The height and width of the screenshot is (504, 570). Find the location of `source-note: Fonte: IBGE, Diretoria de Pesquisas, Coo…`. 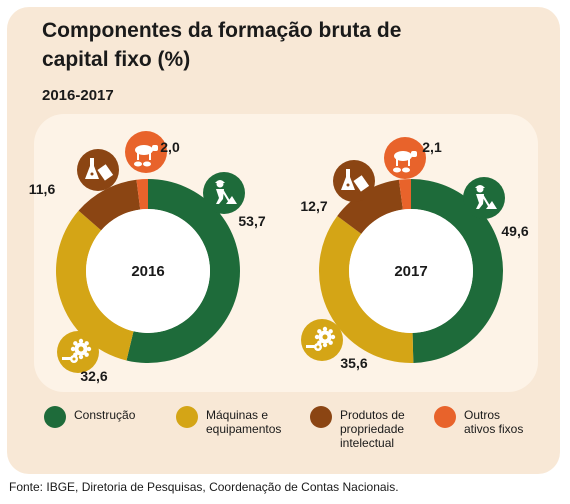

source-note: Fonte: IBGE, Diretoria de Pesquisas, Coo… is located at coordinates (204, 487).